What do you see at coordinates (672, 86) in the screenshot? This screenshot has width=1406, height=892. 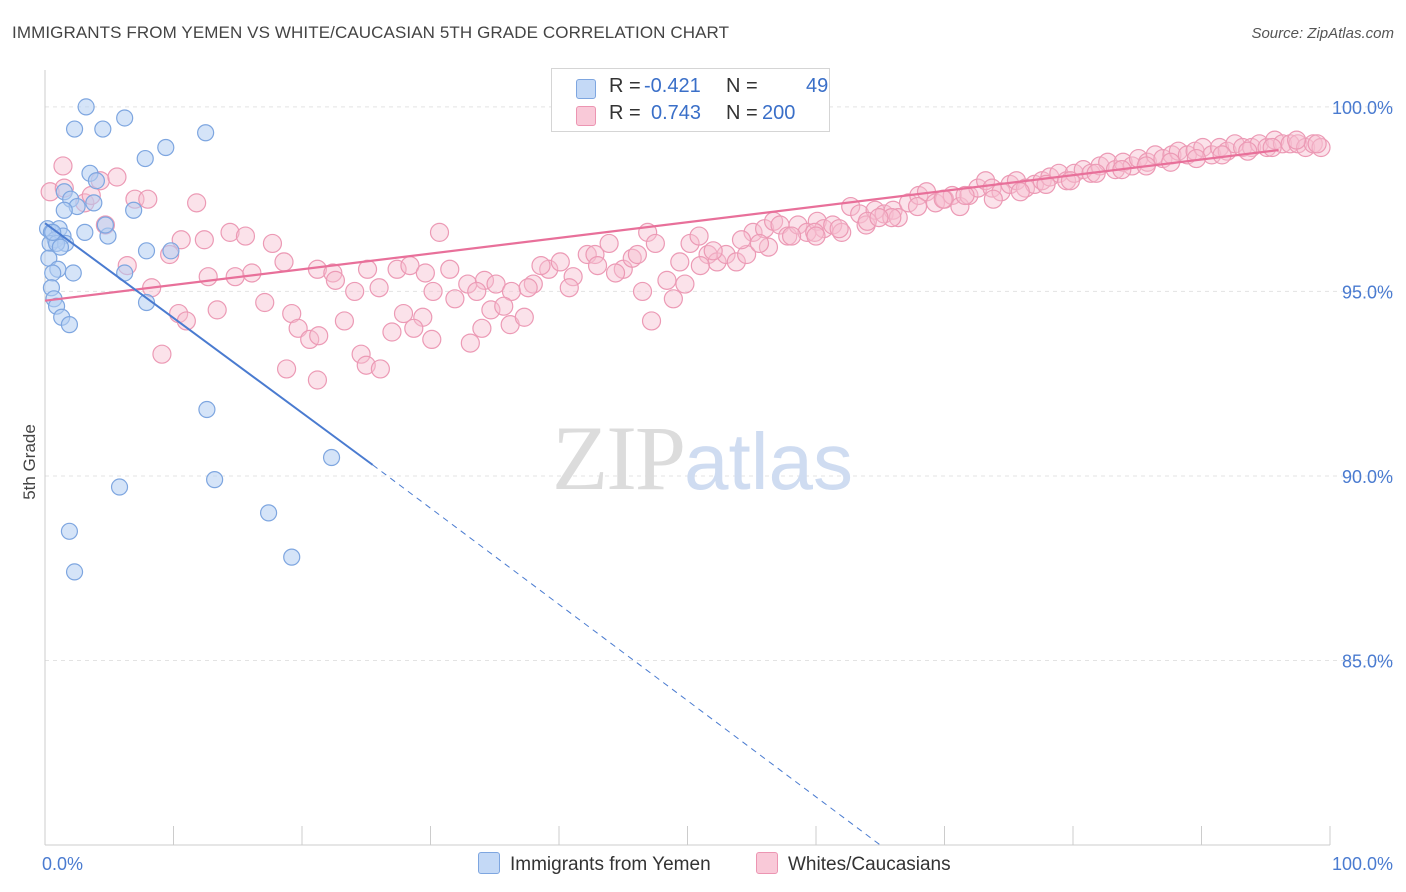 I see `legend-r-value: -0.421` at bounding box center [672, 86].